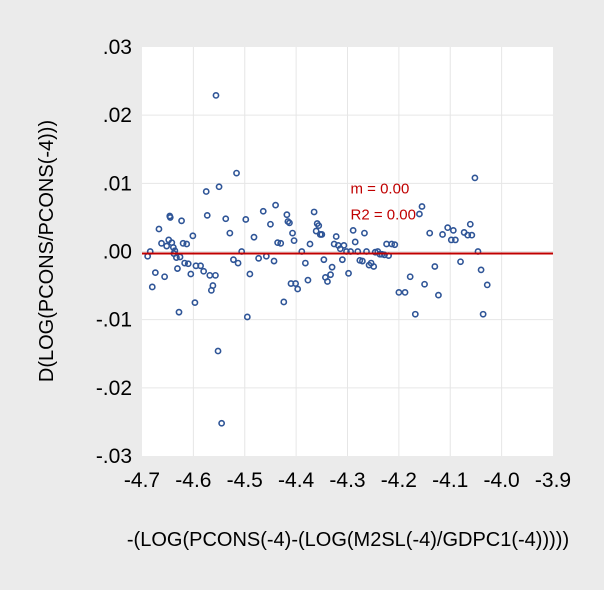 The height and width of the screenshot is (590, 604). Describe the element at coordinates (142, 480) in the screenshot. I see `x-tick-label: -4.7` at that location.